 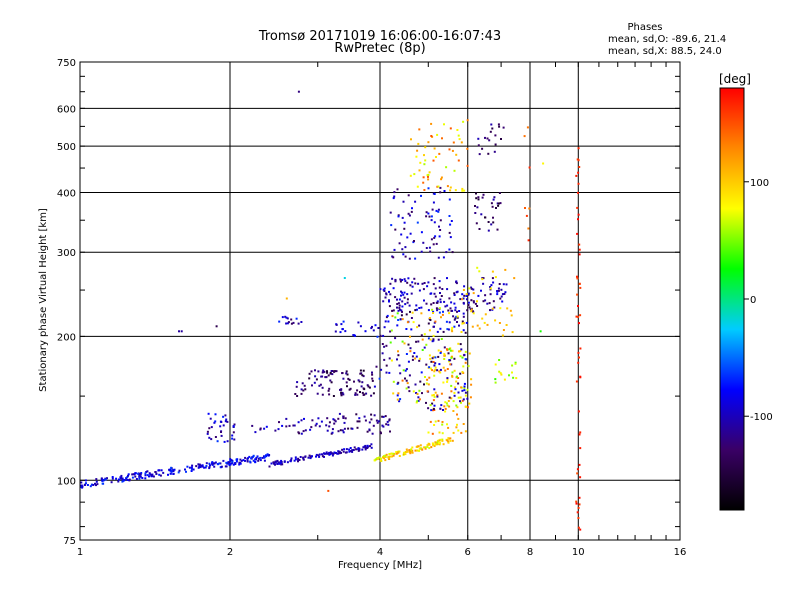 I want to click on colorbar-gradient, so click(x=732, y=299).